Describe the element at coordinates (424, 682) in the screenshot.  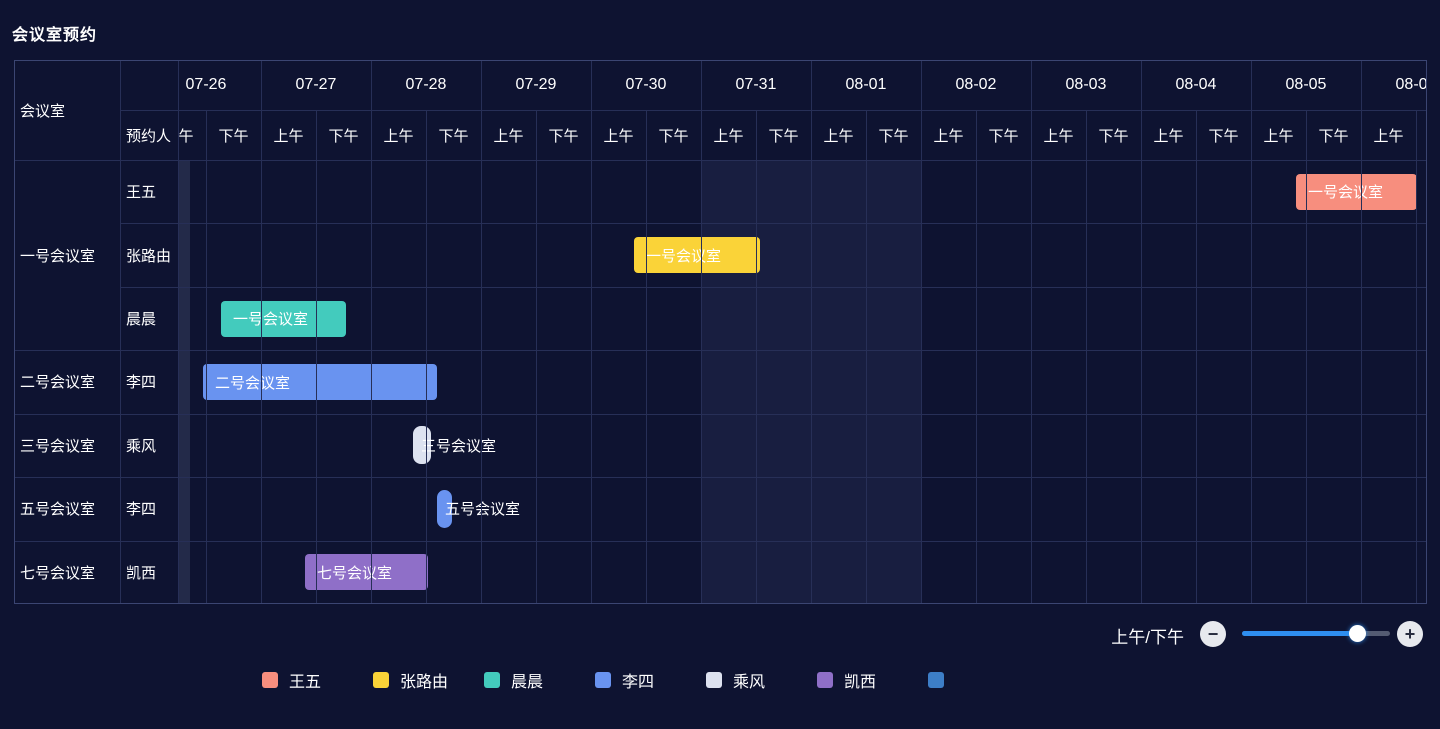
I see `legend-label: 张路由` at that location.